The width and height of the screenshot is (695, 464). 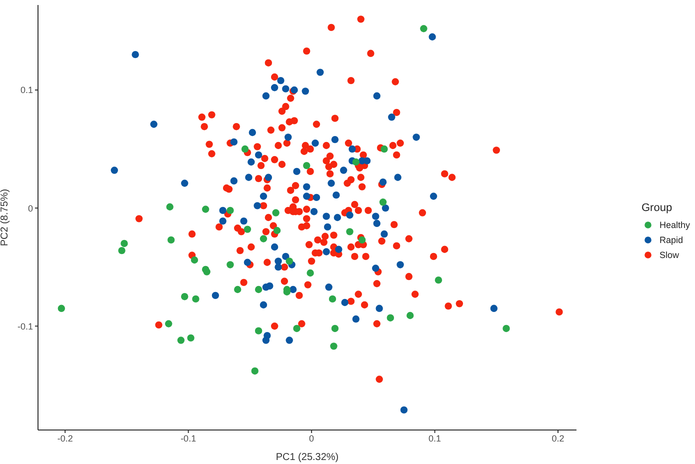 I want to click on legend-label: Slow, so click(x=669, y=255).